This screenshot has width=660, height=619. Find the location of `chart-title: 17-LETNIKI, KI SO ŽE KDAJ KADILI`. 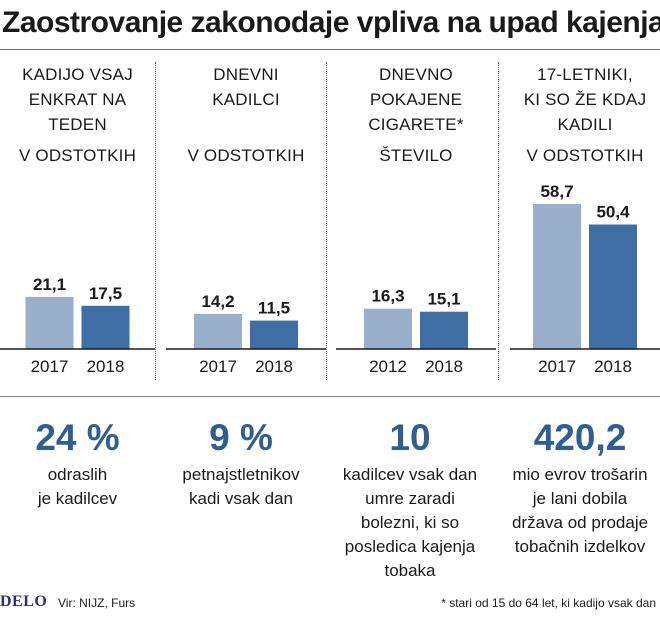

chart-title: 17-LETNIKI, KI SO ŽE KDAJ KADILI is located at coordinates (585, 99).